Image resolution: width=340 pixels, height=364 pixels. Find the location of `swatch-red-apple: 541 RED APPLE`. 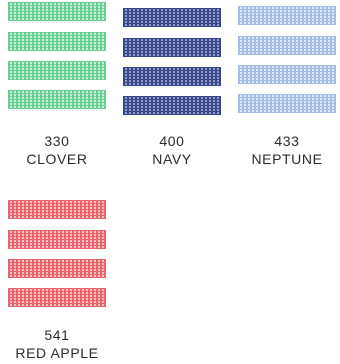

swatch-red-apple: 541 RED APPLE is located at coordinates (57, 281).